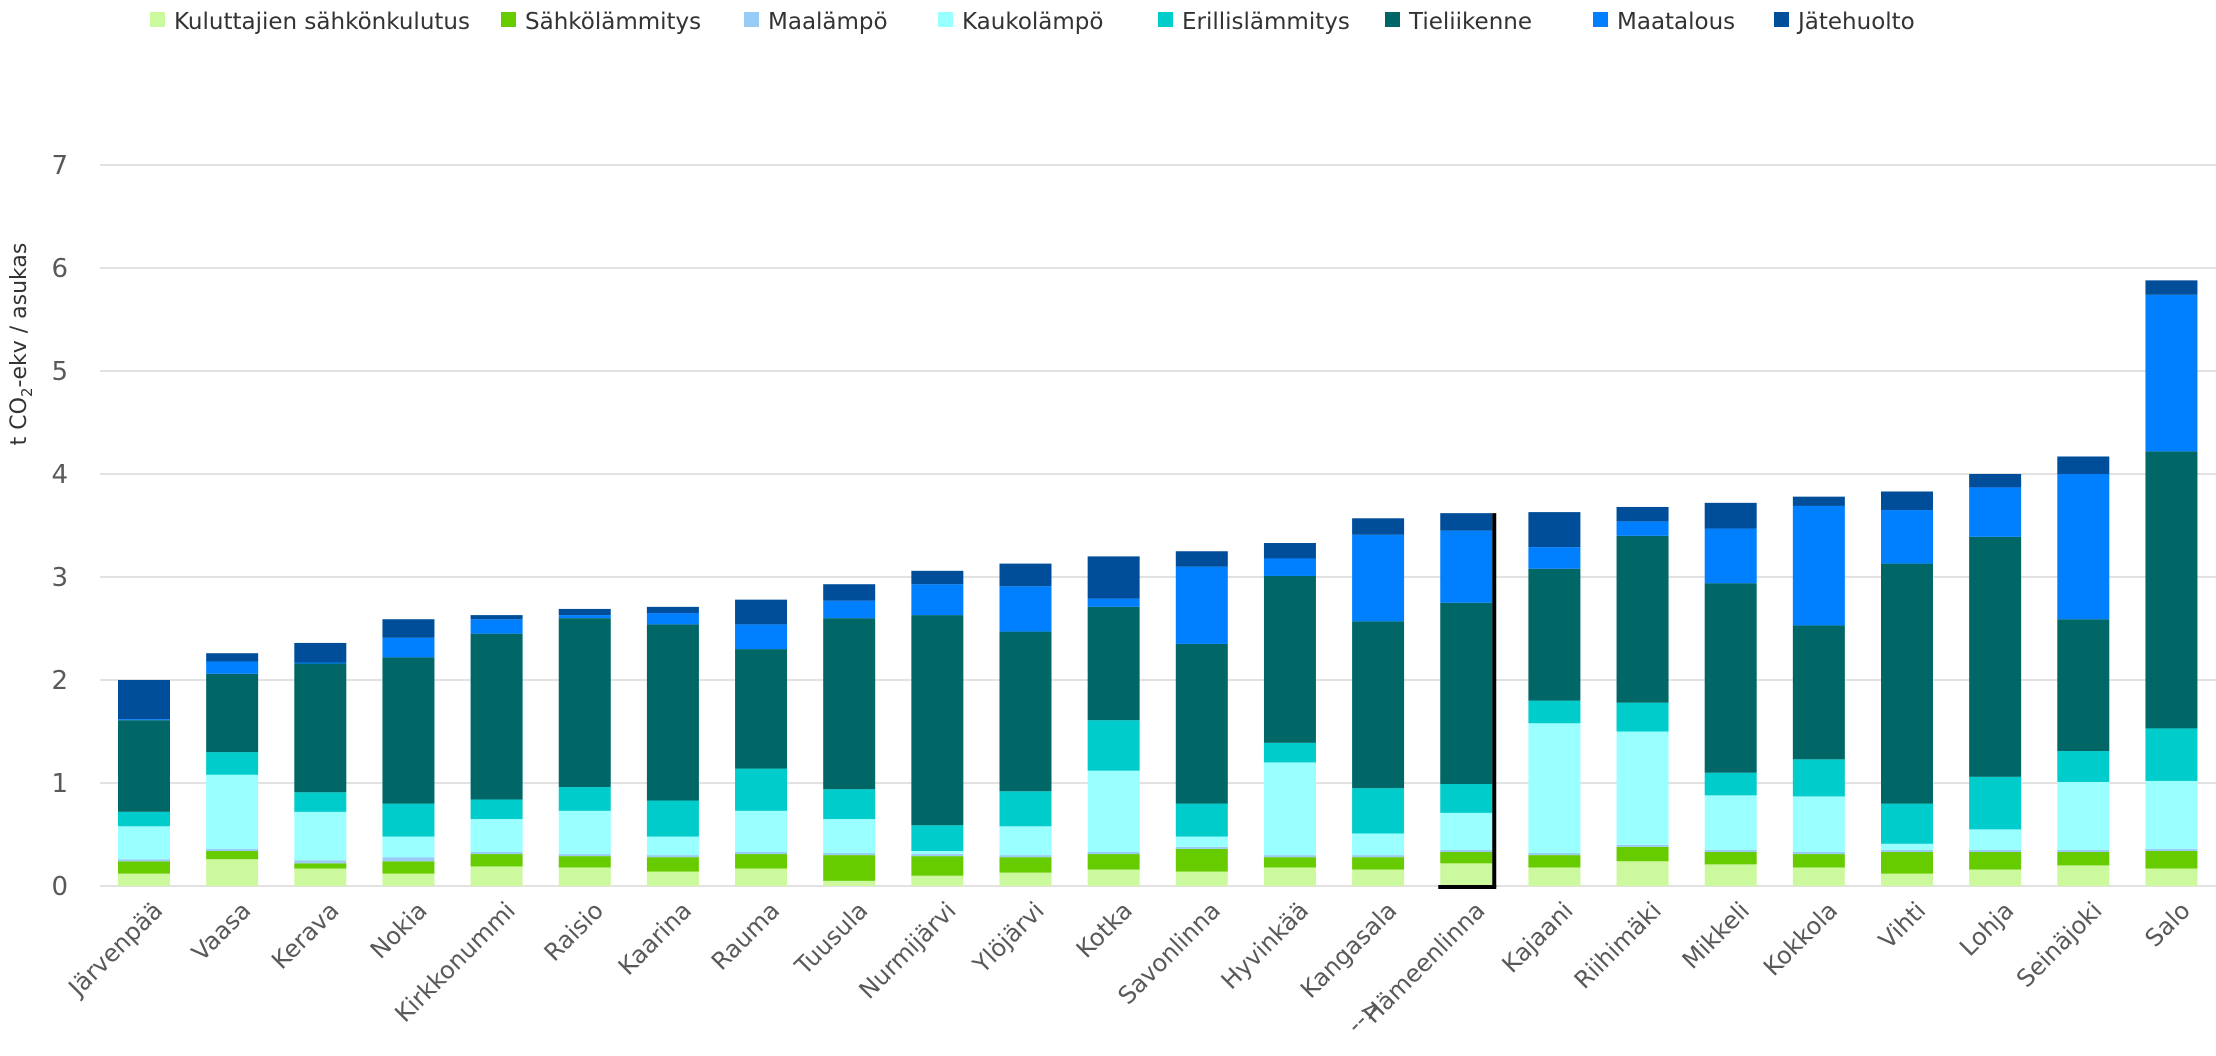 The width and height of the screenshot is (2216, 1056). What do you see at coordinates (2059, 944) in the screenshot?
I see `x-tick-label: Seinäjoki` at bounding box center [2059, 944].